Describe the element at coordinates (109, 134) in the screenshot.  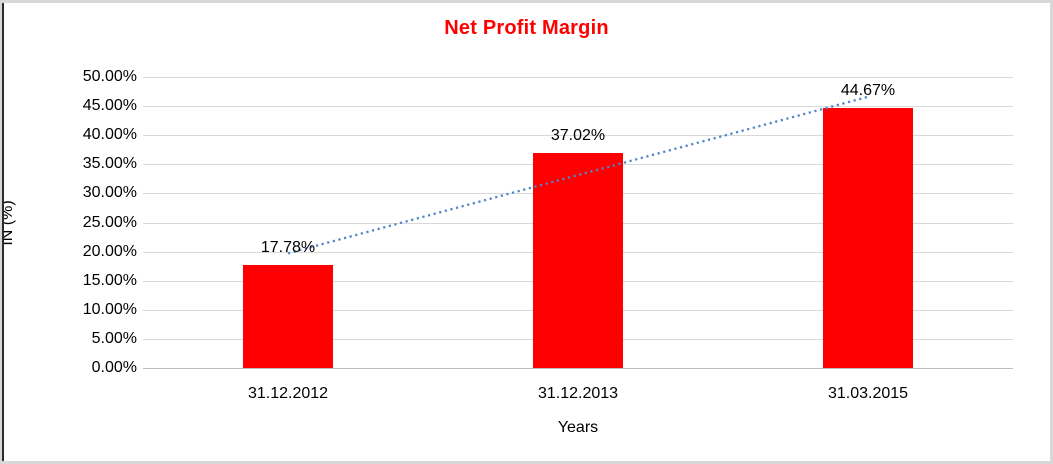
I see `y-tick-label: 40.00%` at that location.